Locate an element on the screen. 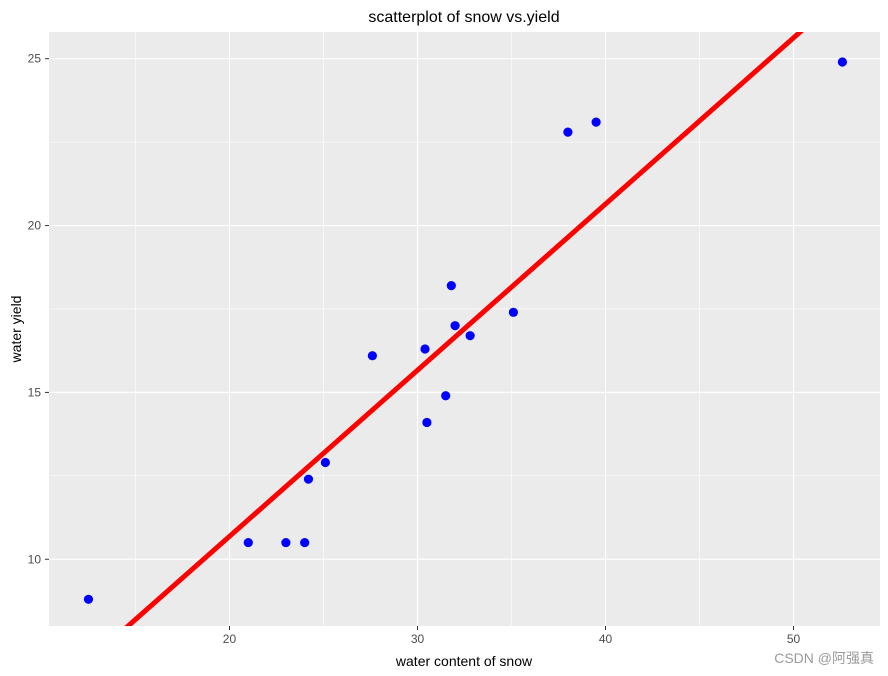  x-tick-label: 30 is located at coordinates (418, 639).